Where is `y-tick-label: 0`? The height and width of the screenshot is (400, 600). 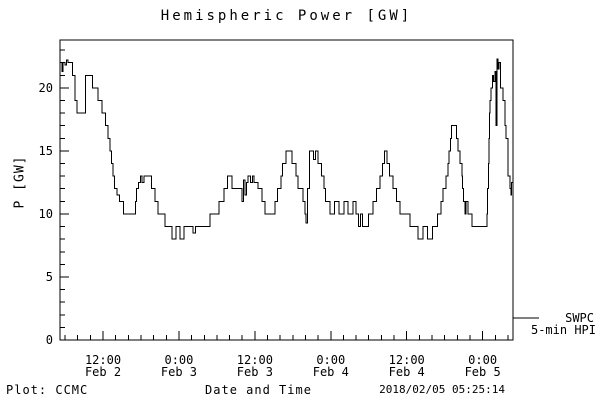 y-tick-label: 0 is located at coordinates (49, 340).